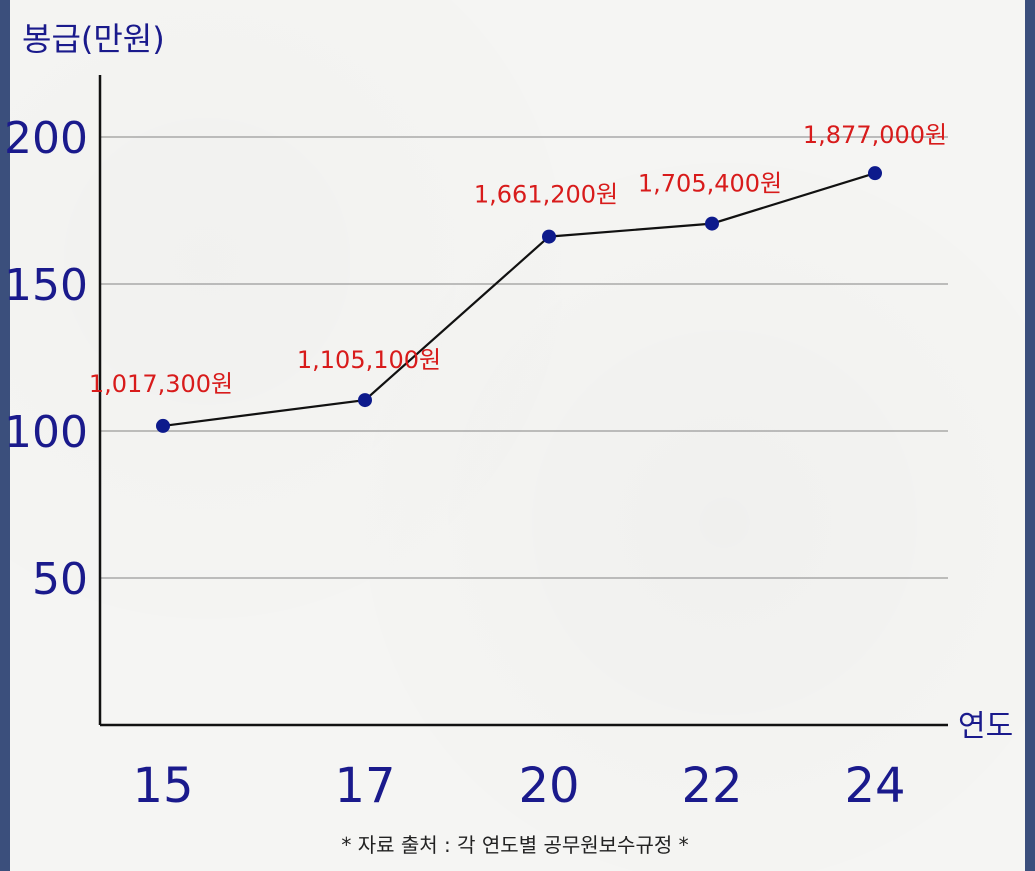  I want to click on data-label: 1,705,400원, so click(710, 184).